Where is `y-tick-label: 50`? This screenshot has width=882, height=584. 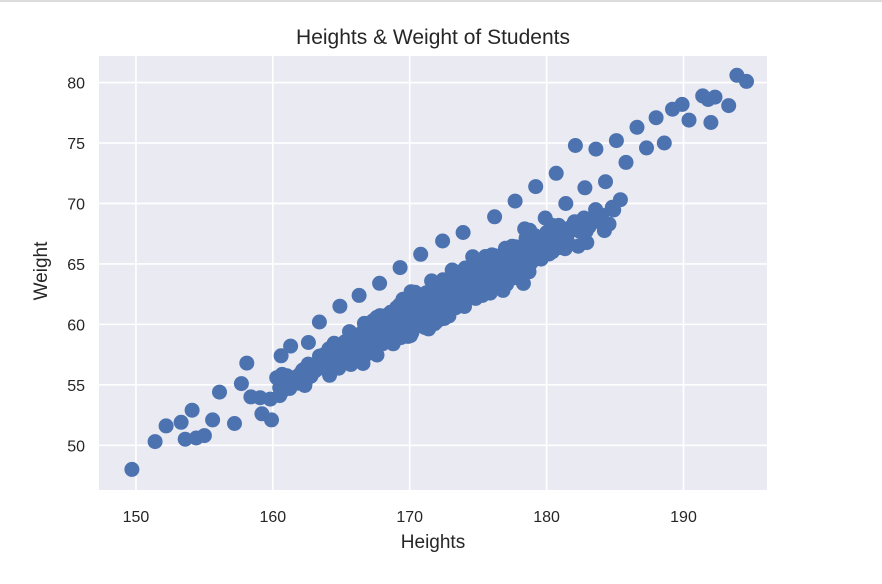
y-tick-label: 50 is located at coordinates (76, 446).